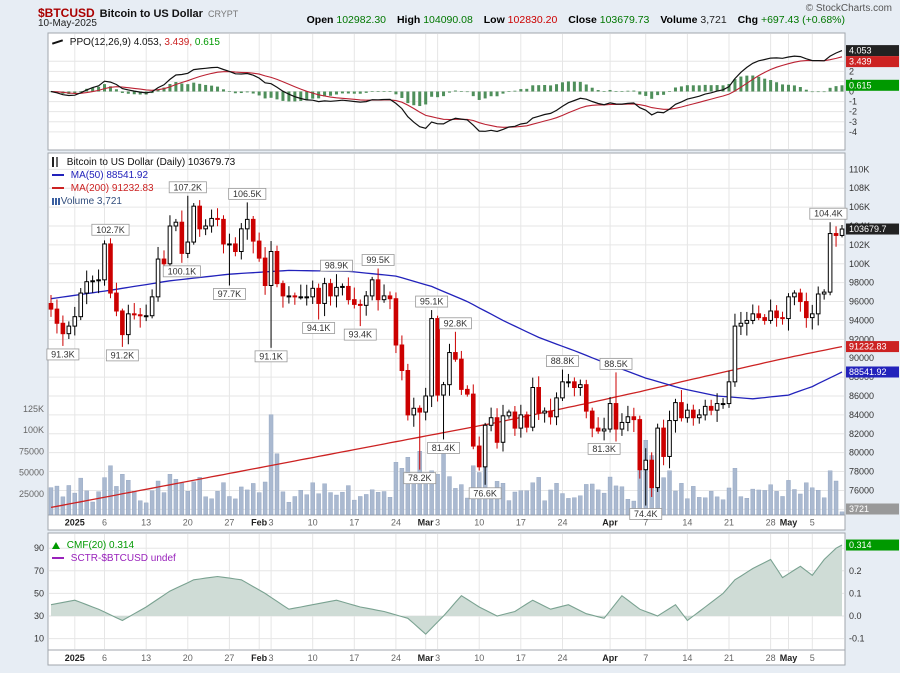 The width and height of the screenshot is (900, 673). I want to click on close-value: 103679.73, so click(624, 20).